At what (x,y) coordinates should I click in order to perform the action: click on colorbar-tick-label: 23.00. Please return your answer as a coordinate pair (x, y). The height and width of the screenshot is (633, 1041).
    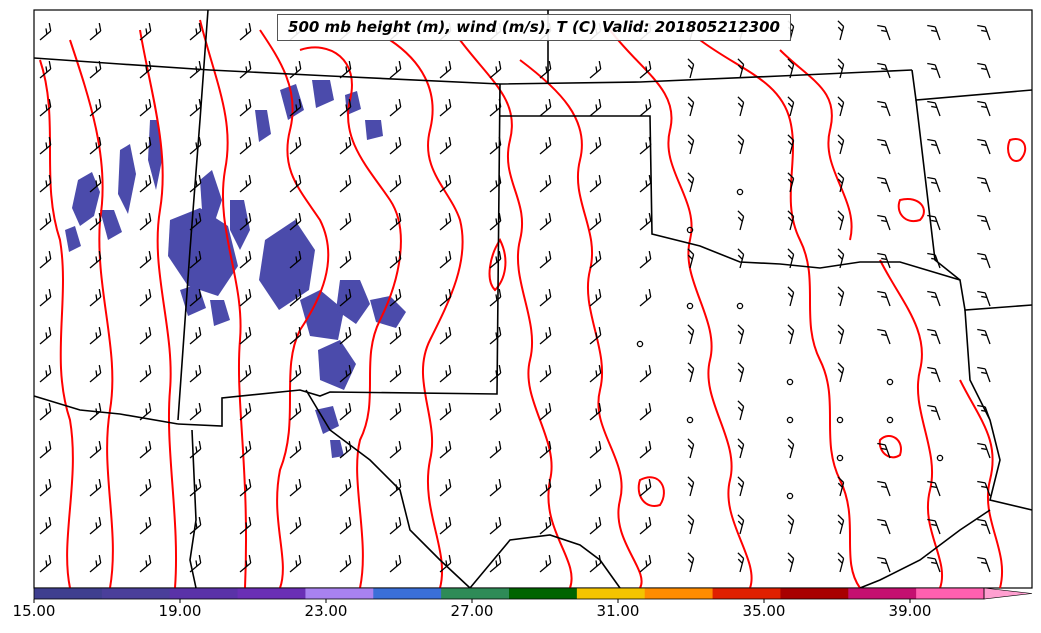
    Looking at the image, I should click on (326, 611).